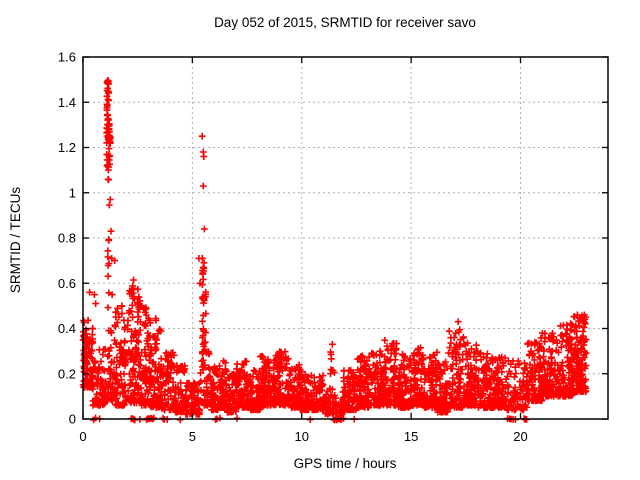  Describe the element at coordinates (67, 373) in the screenshot. I see `y-tick-label: 0.2` at that location.